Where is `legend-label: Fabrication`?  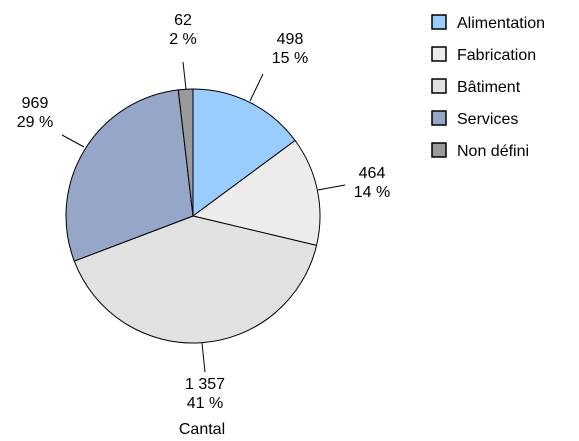 legend-label: Fabrication is located at coordinates (496, 55).